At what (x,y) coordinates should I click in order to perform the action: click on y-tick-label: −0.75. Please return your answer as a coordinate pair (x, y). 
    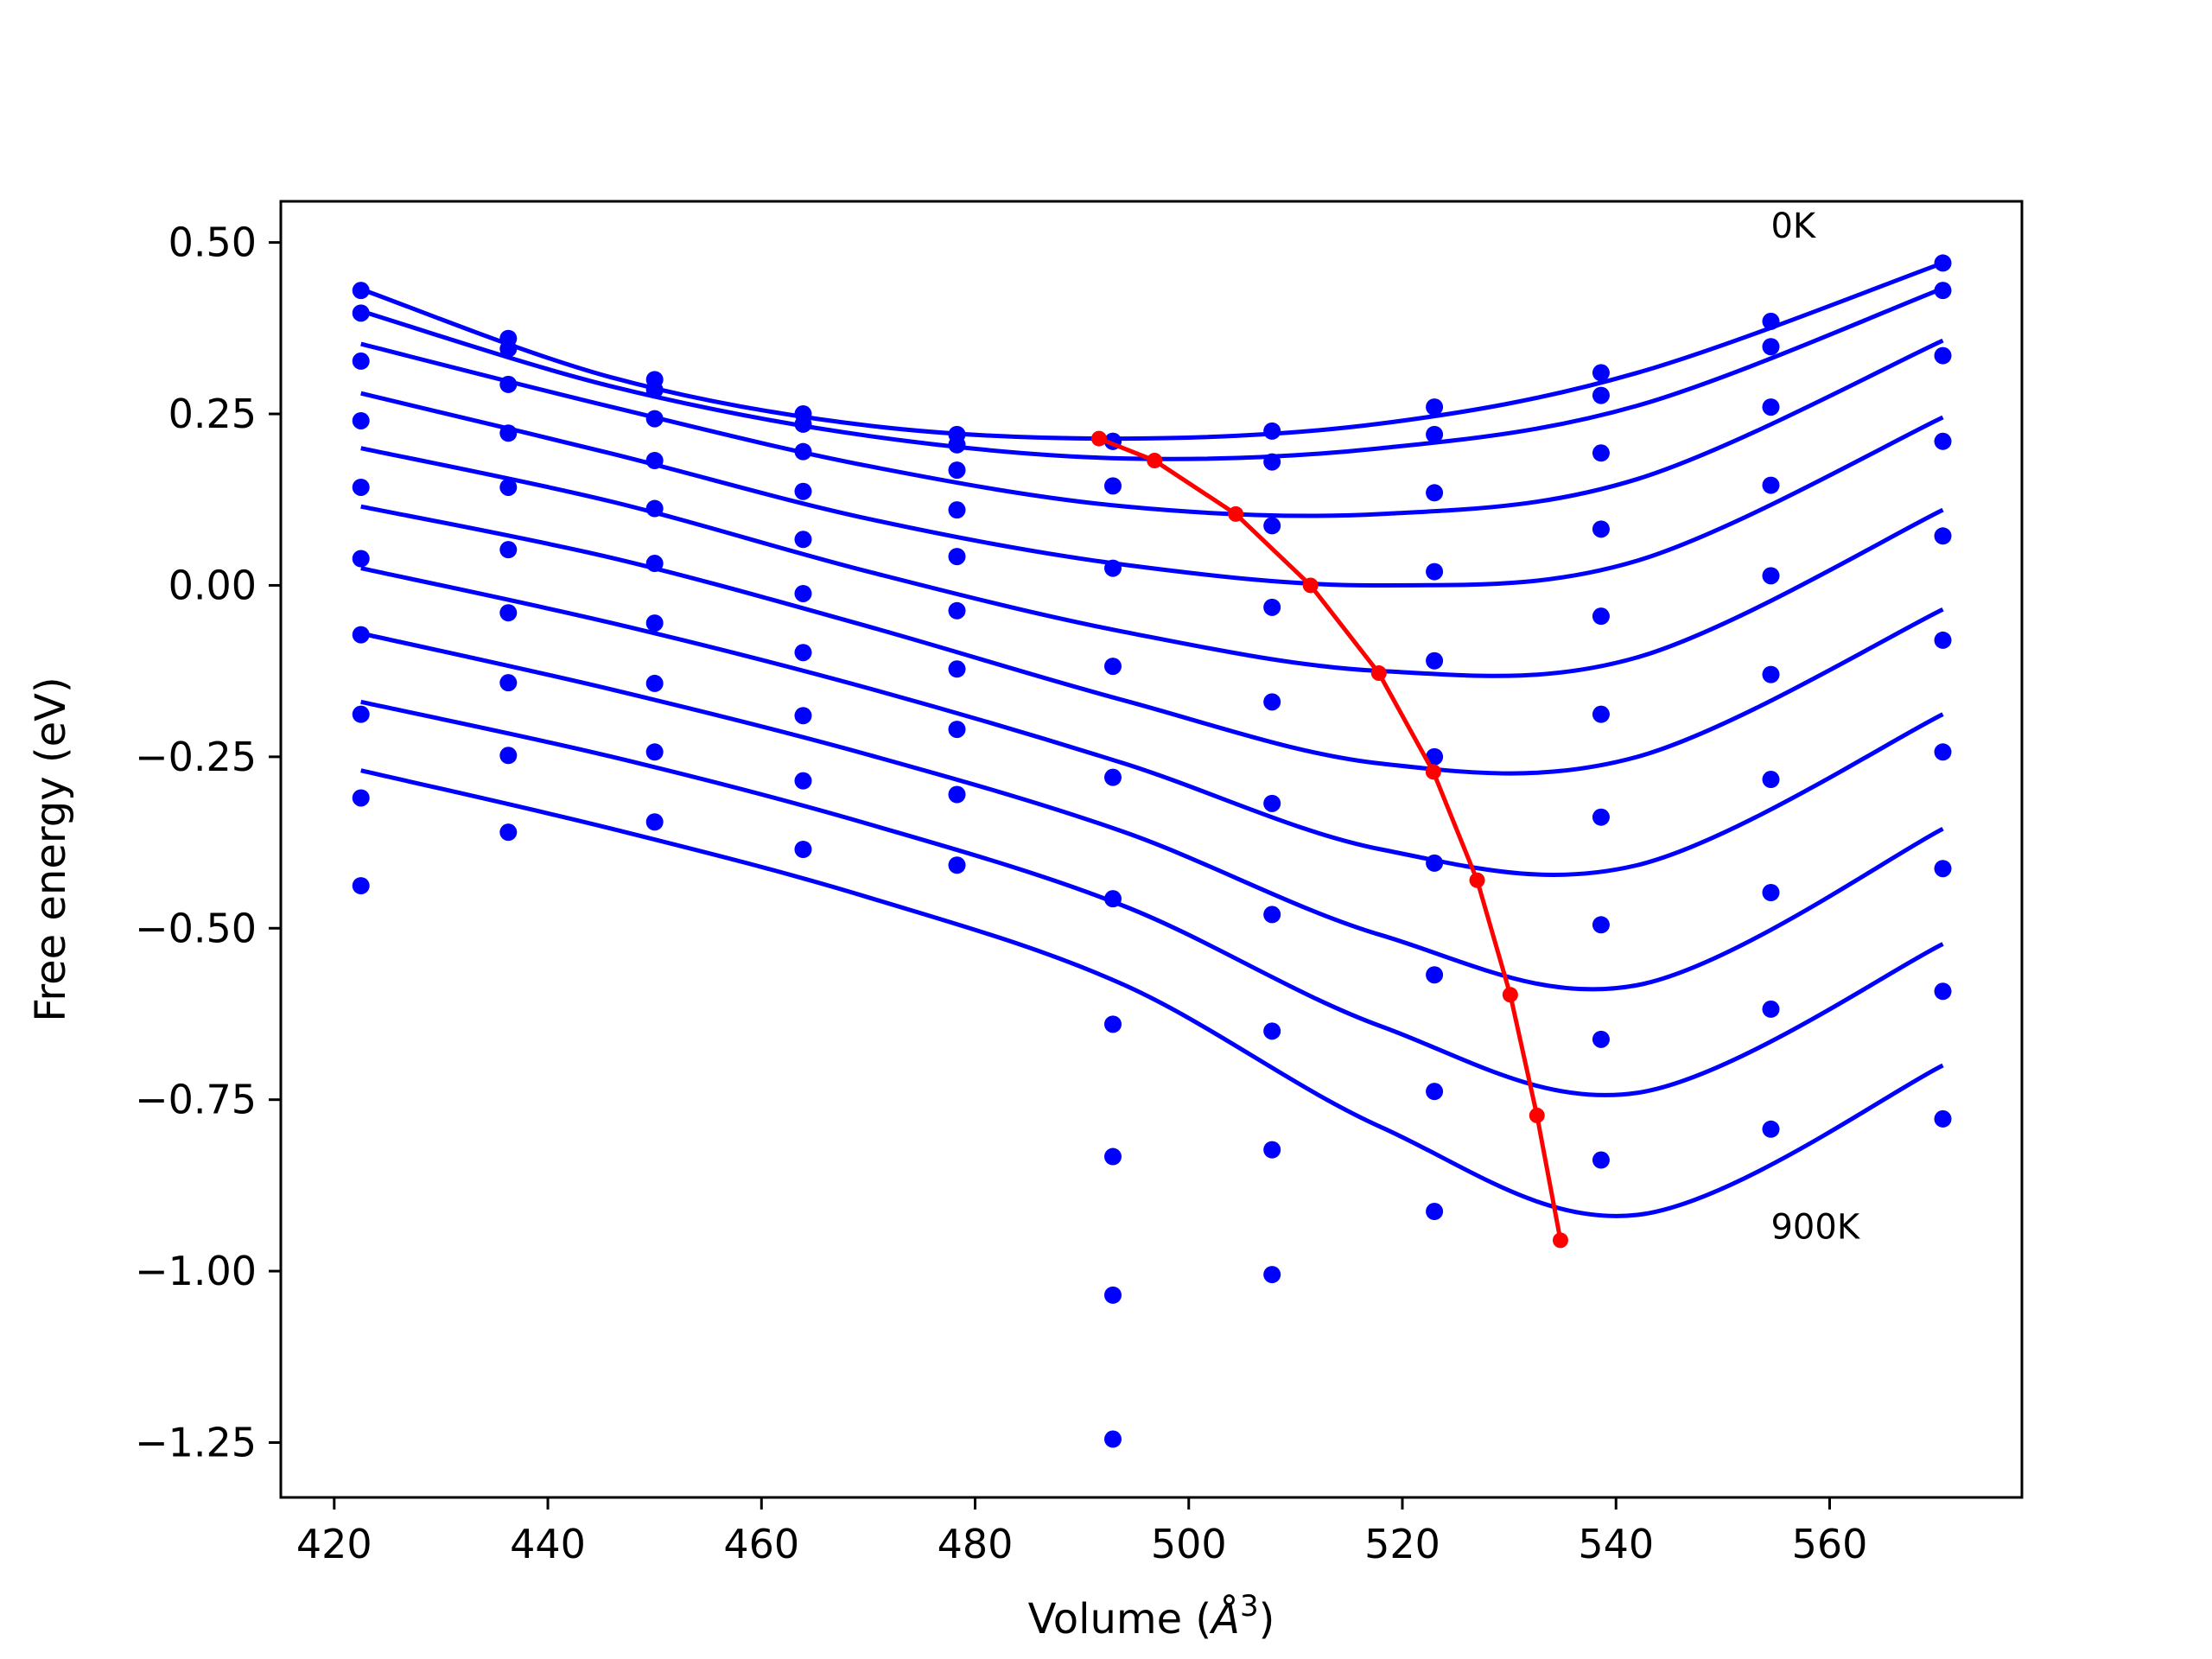
    Looking at the image, I should click on (196, 1100).